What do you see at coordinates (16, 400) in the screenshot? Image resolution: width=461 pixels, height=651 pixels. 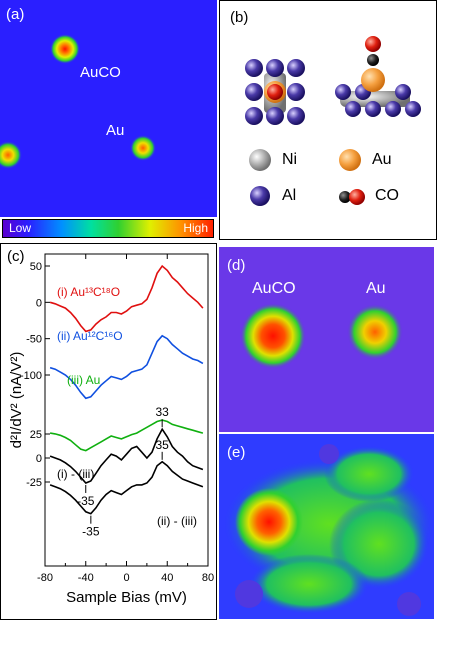 I see `y-axis-label: d²I/dV² (nA/V²)` at bounding box center [16, 400].